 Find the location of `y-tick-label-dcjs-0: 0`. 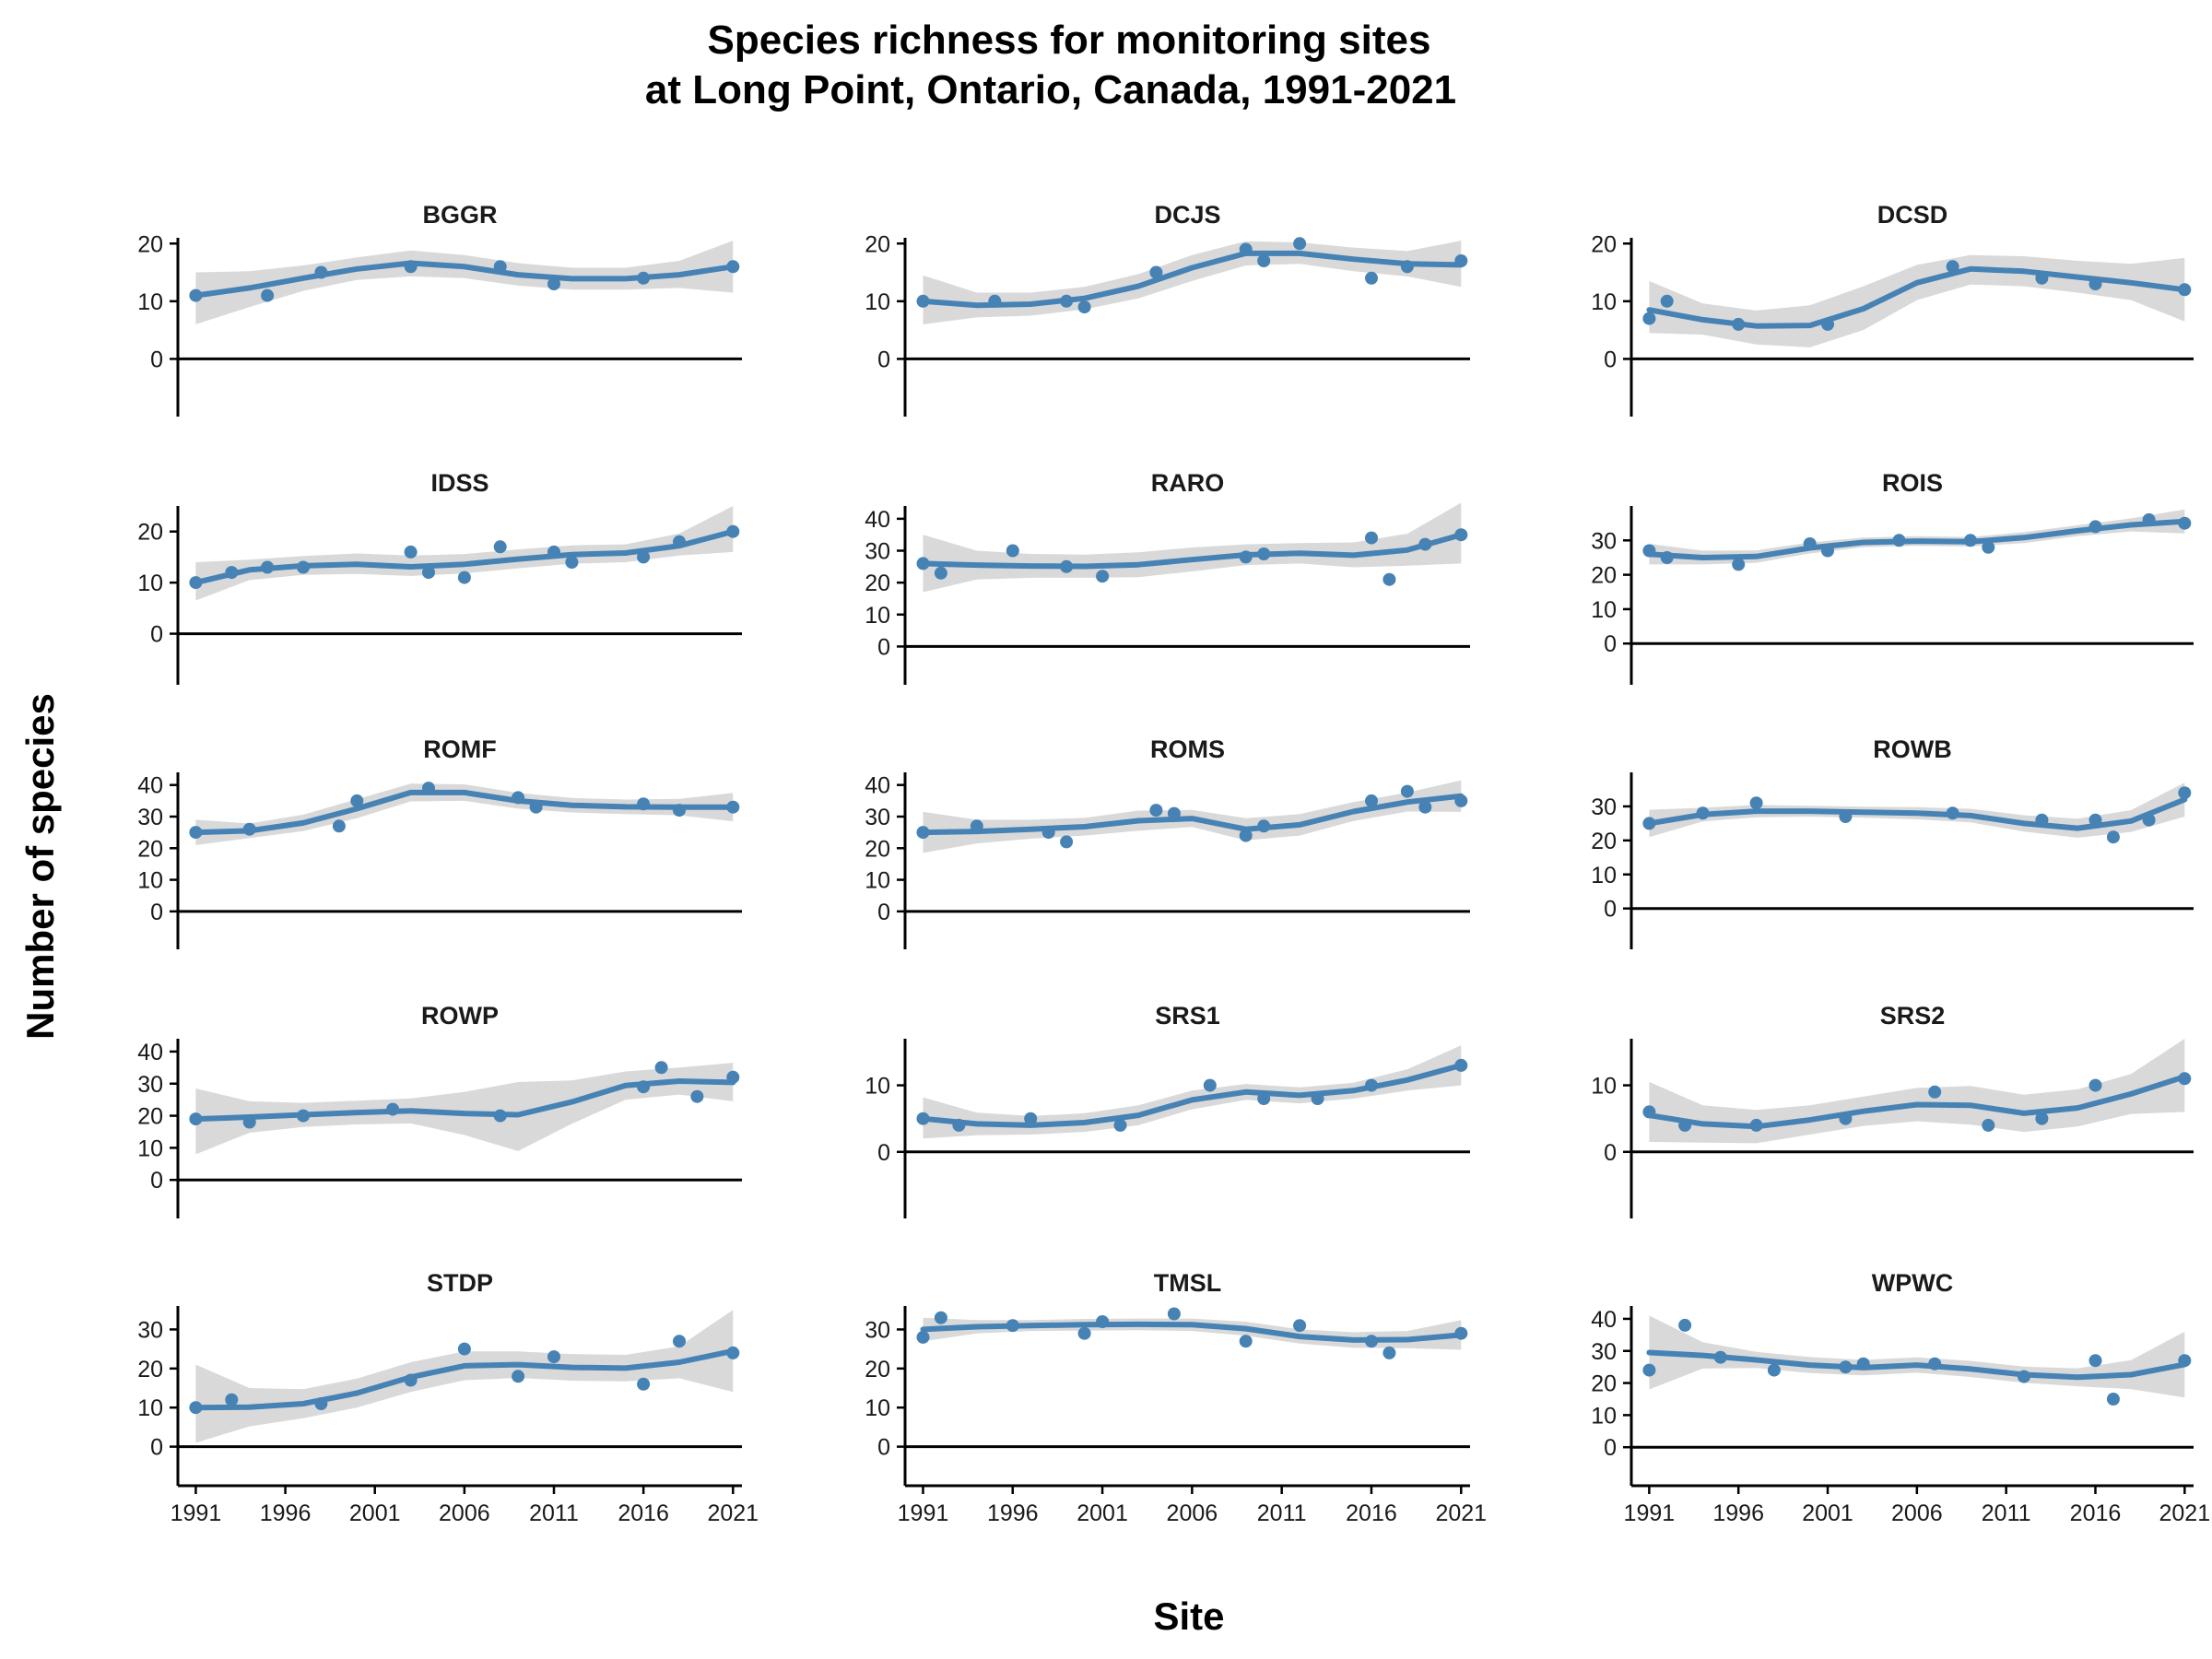

y-tick-label-dcjs-0: 0 is located at coordinates (883, 359).